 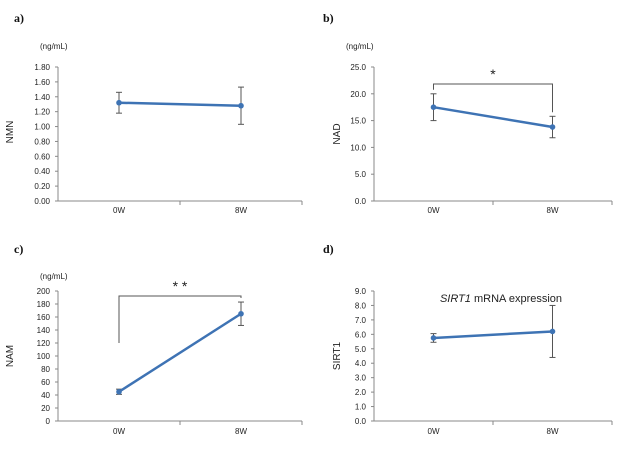 What do you see at coordinates (455, 299) in the screenshot?
I see `chart-title-italic: SIRT1` at bounding box center [455, 299].